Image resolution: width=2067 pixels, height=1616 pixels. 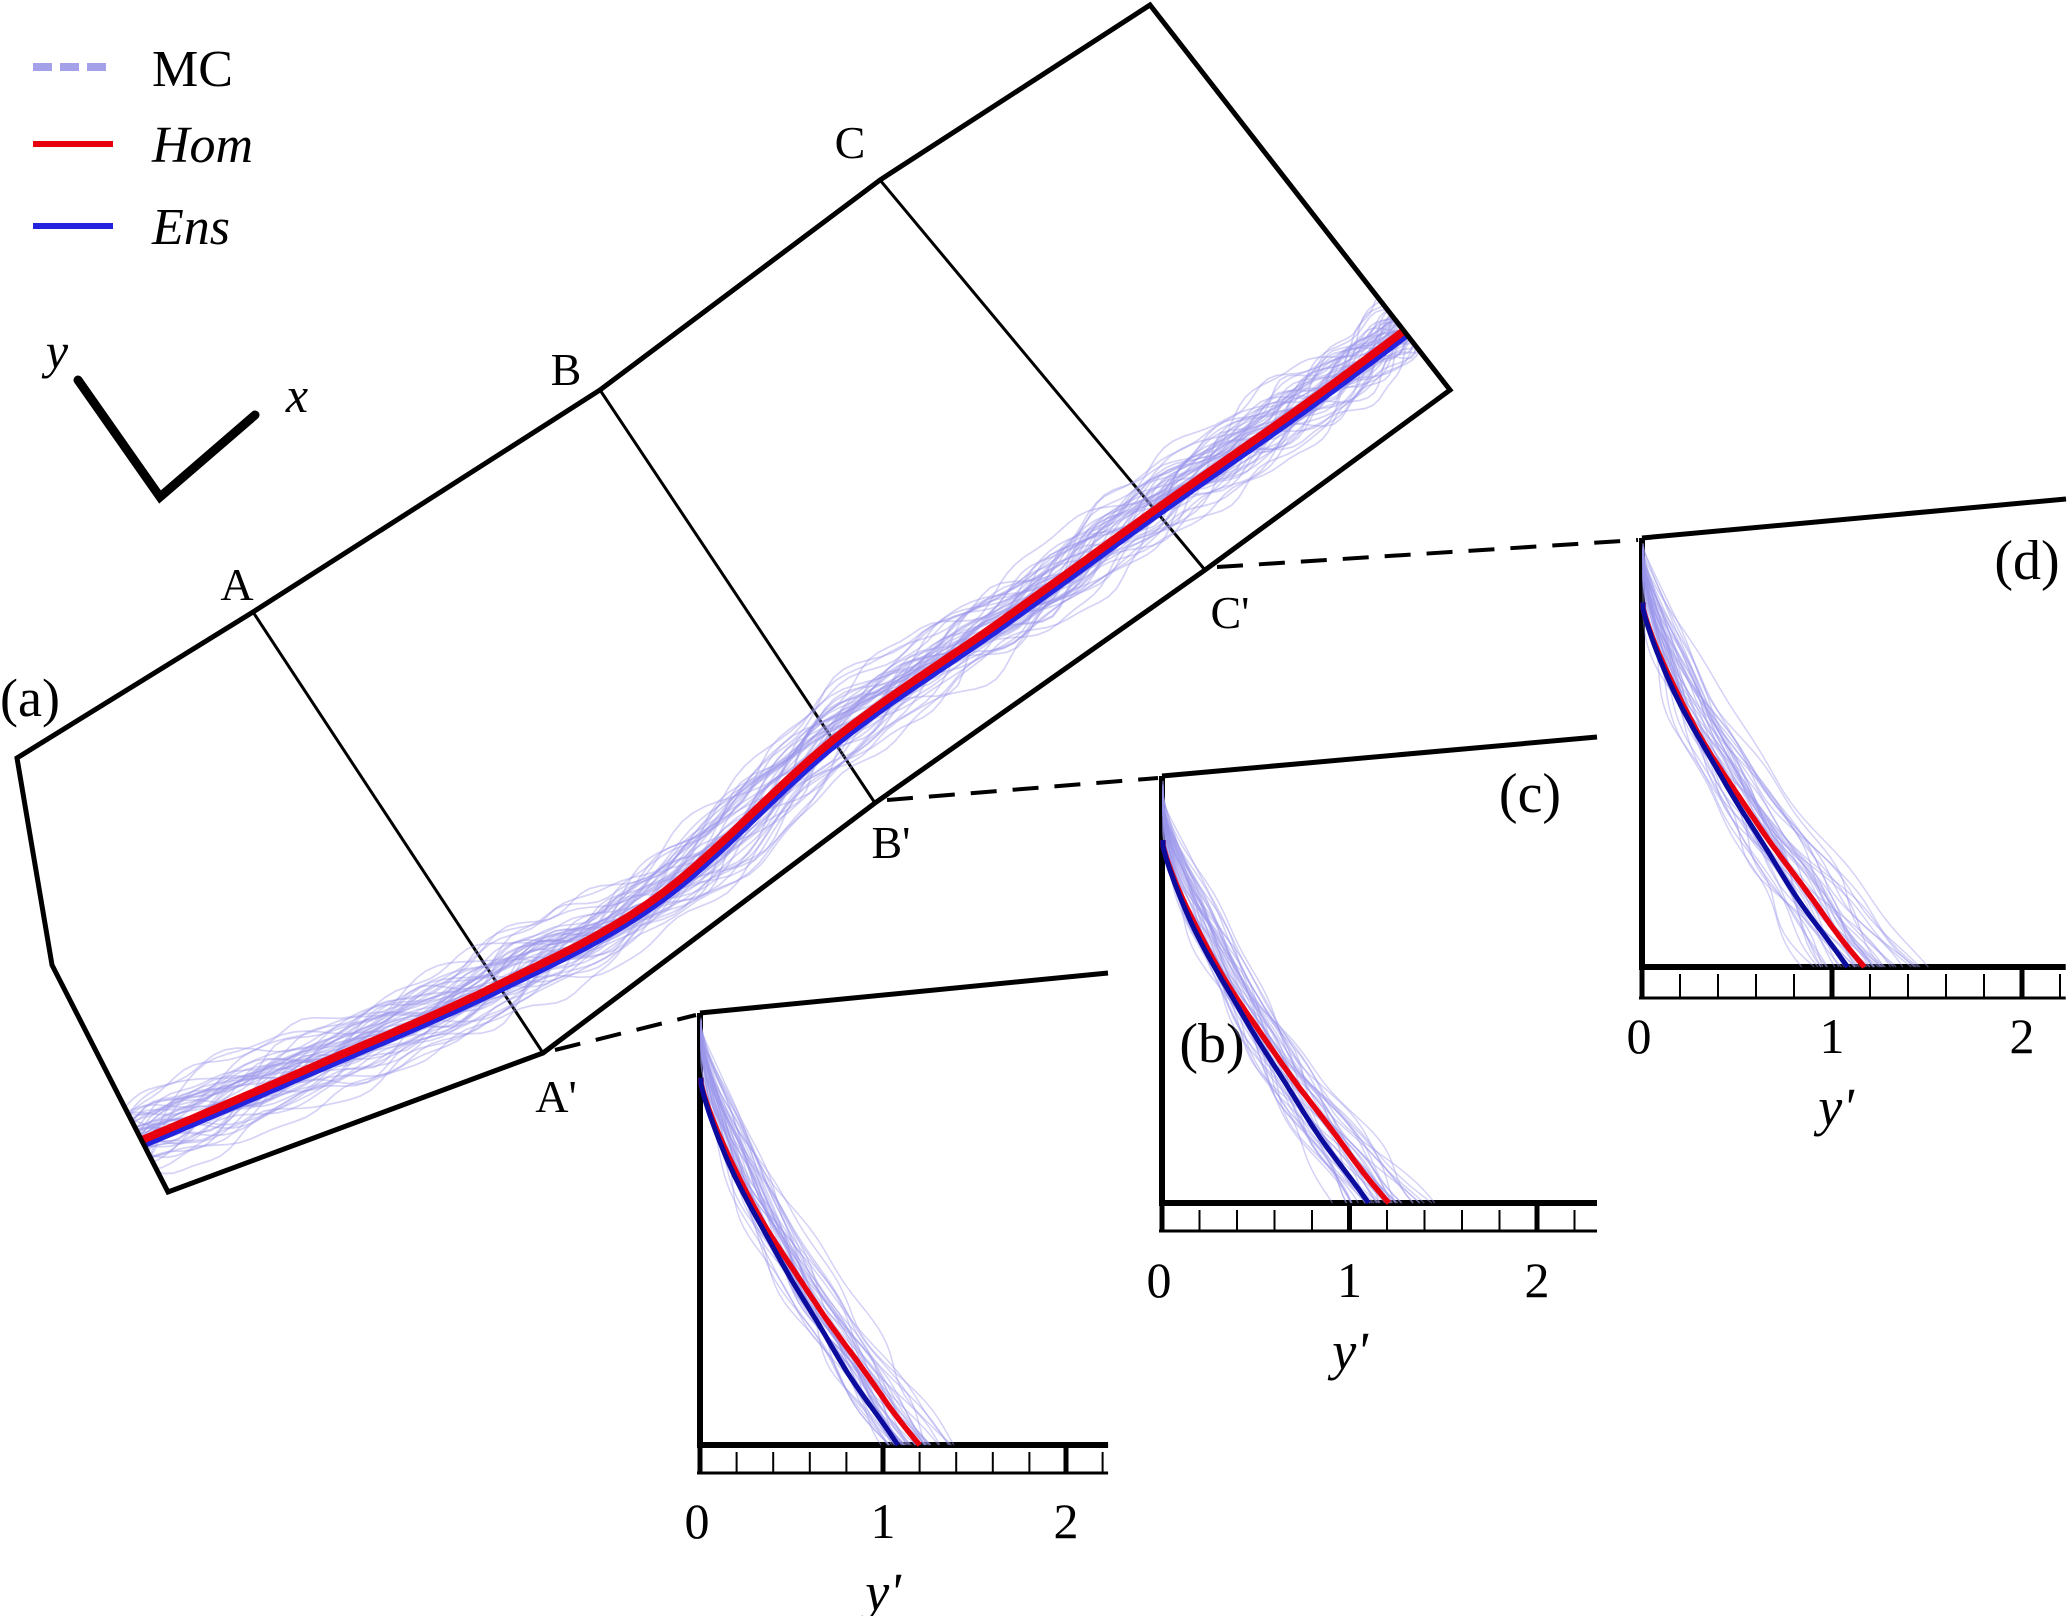 I want to click on inset-c-ens-curve, so click(x=1265, y=1022).